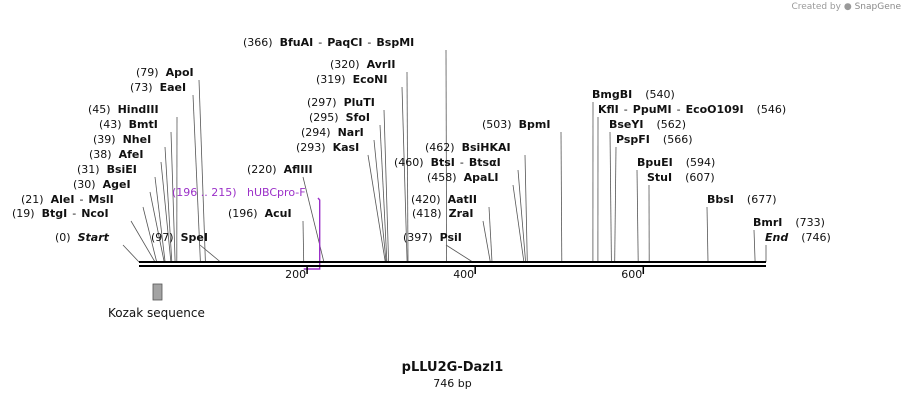 The image size is (905, 400). I want to click on cut-line-spei, so click(210, 253).